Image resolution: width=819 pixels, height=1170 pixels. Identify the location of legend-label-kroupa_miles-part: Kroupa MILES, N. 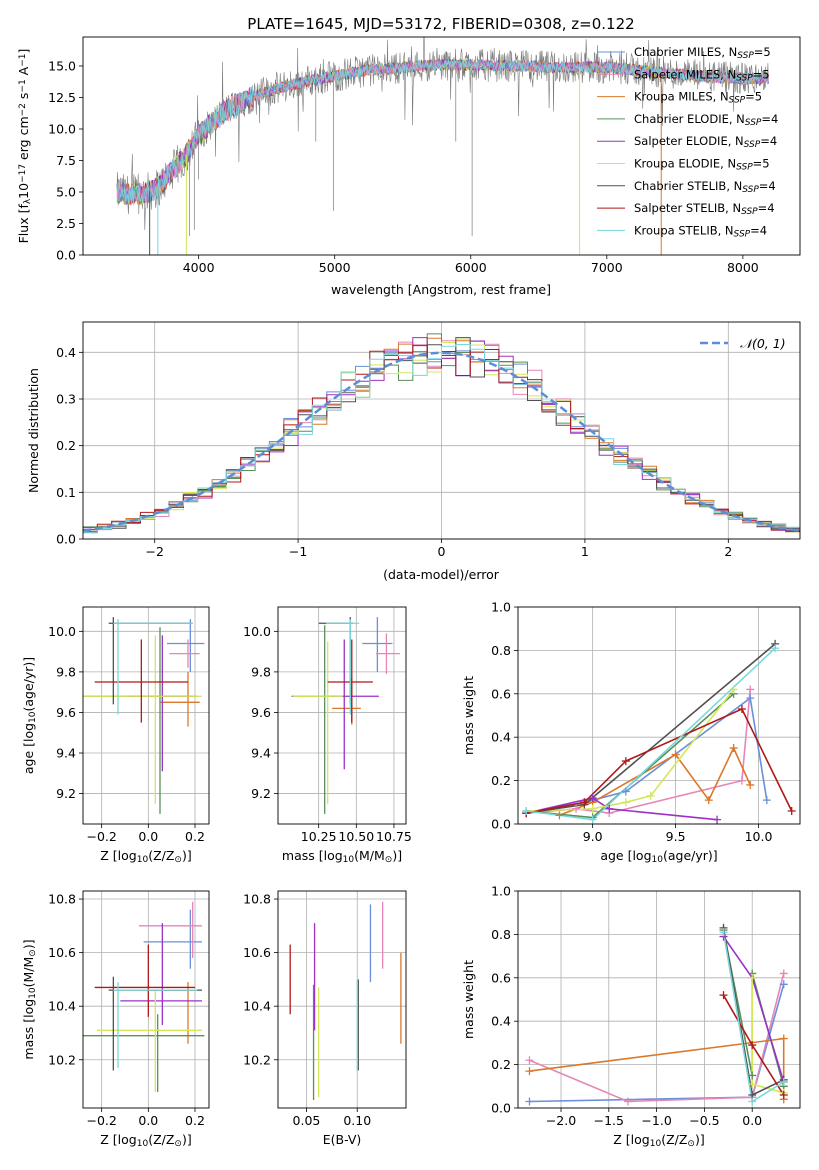
(681, 97).